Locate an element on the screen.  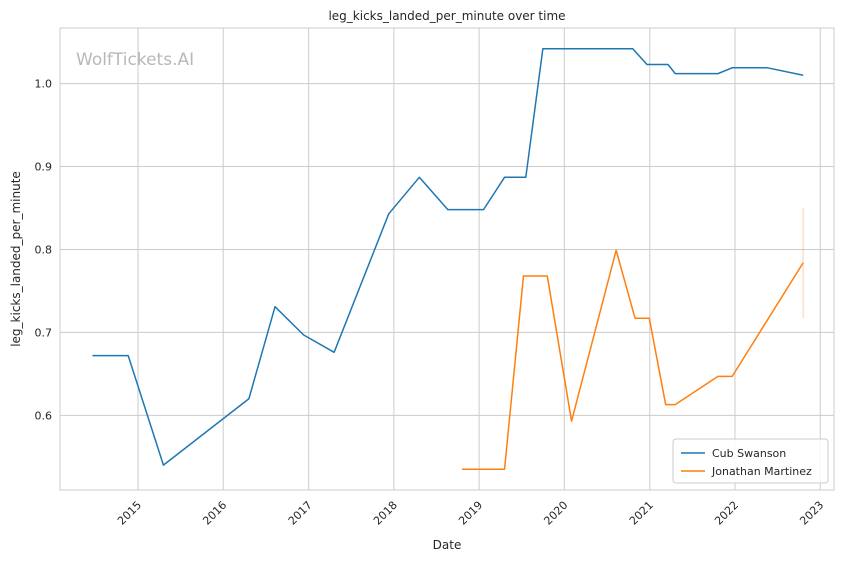
y-tick-label: 1.0 is located at coordinates (44, 84).